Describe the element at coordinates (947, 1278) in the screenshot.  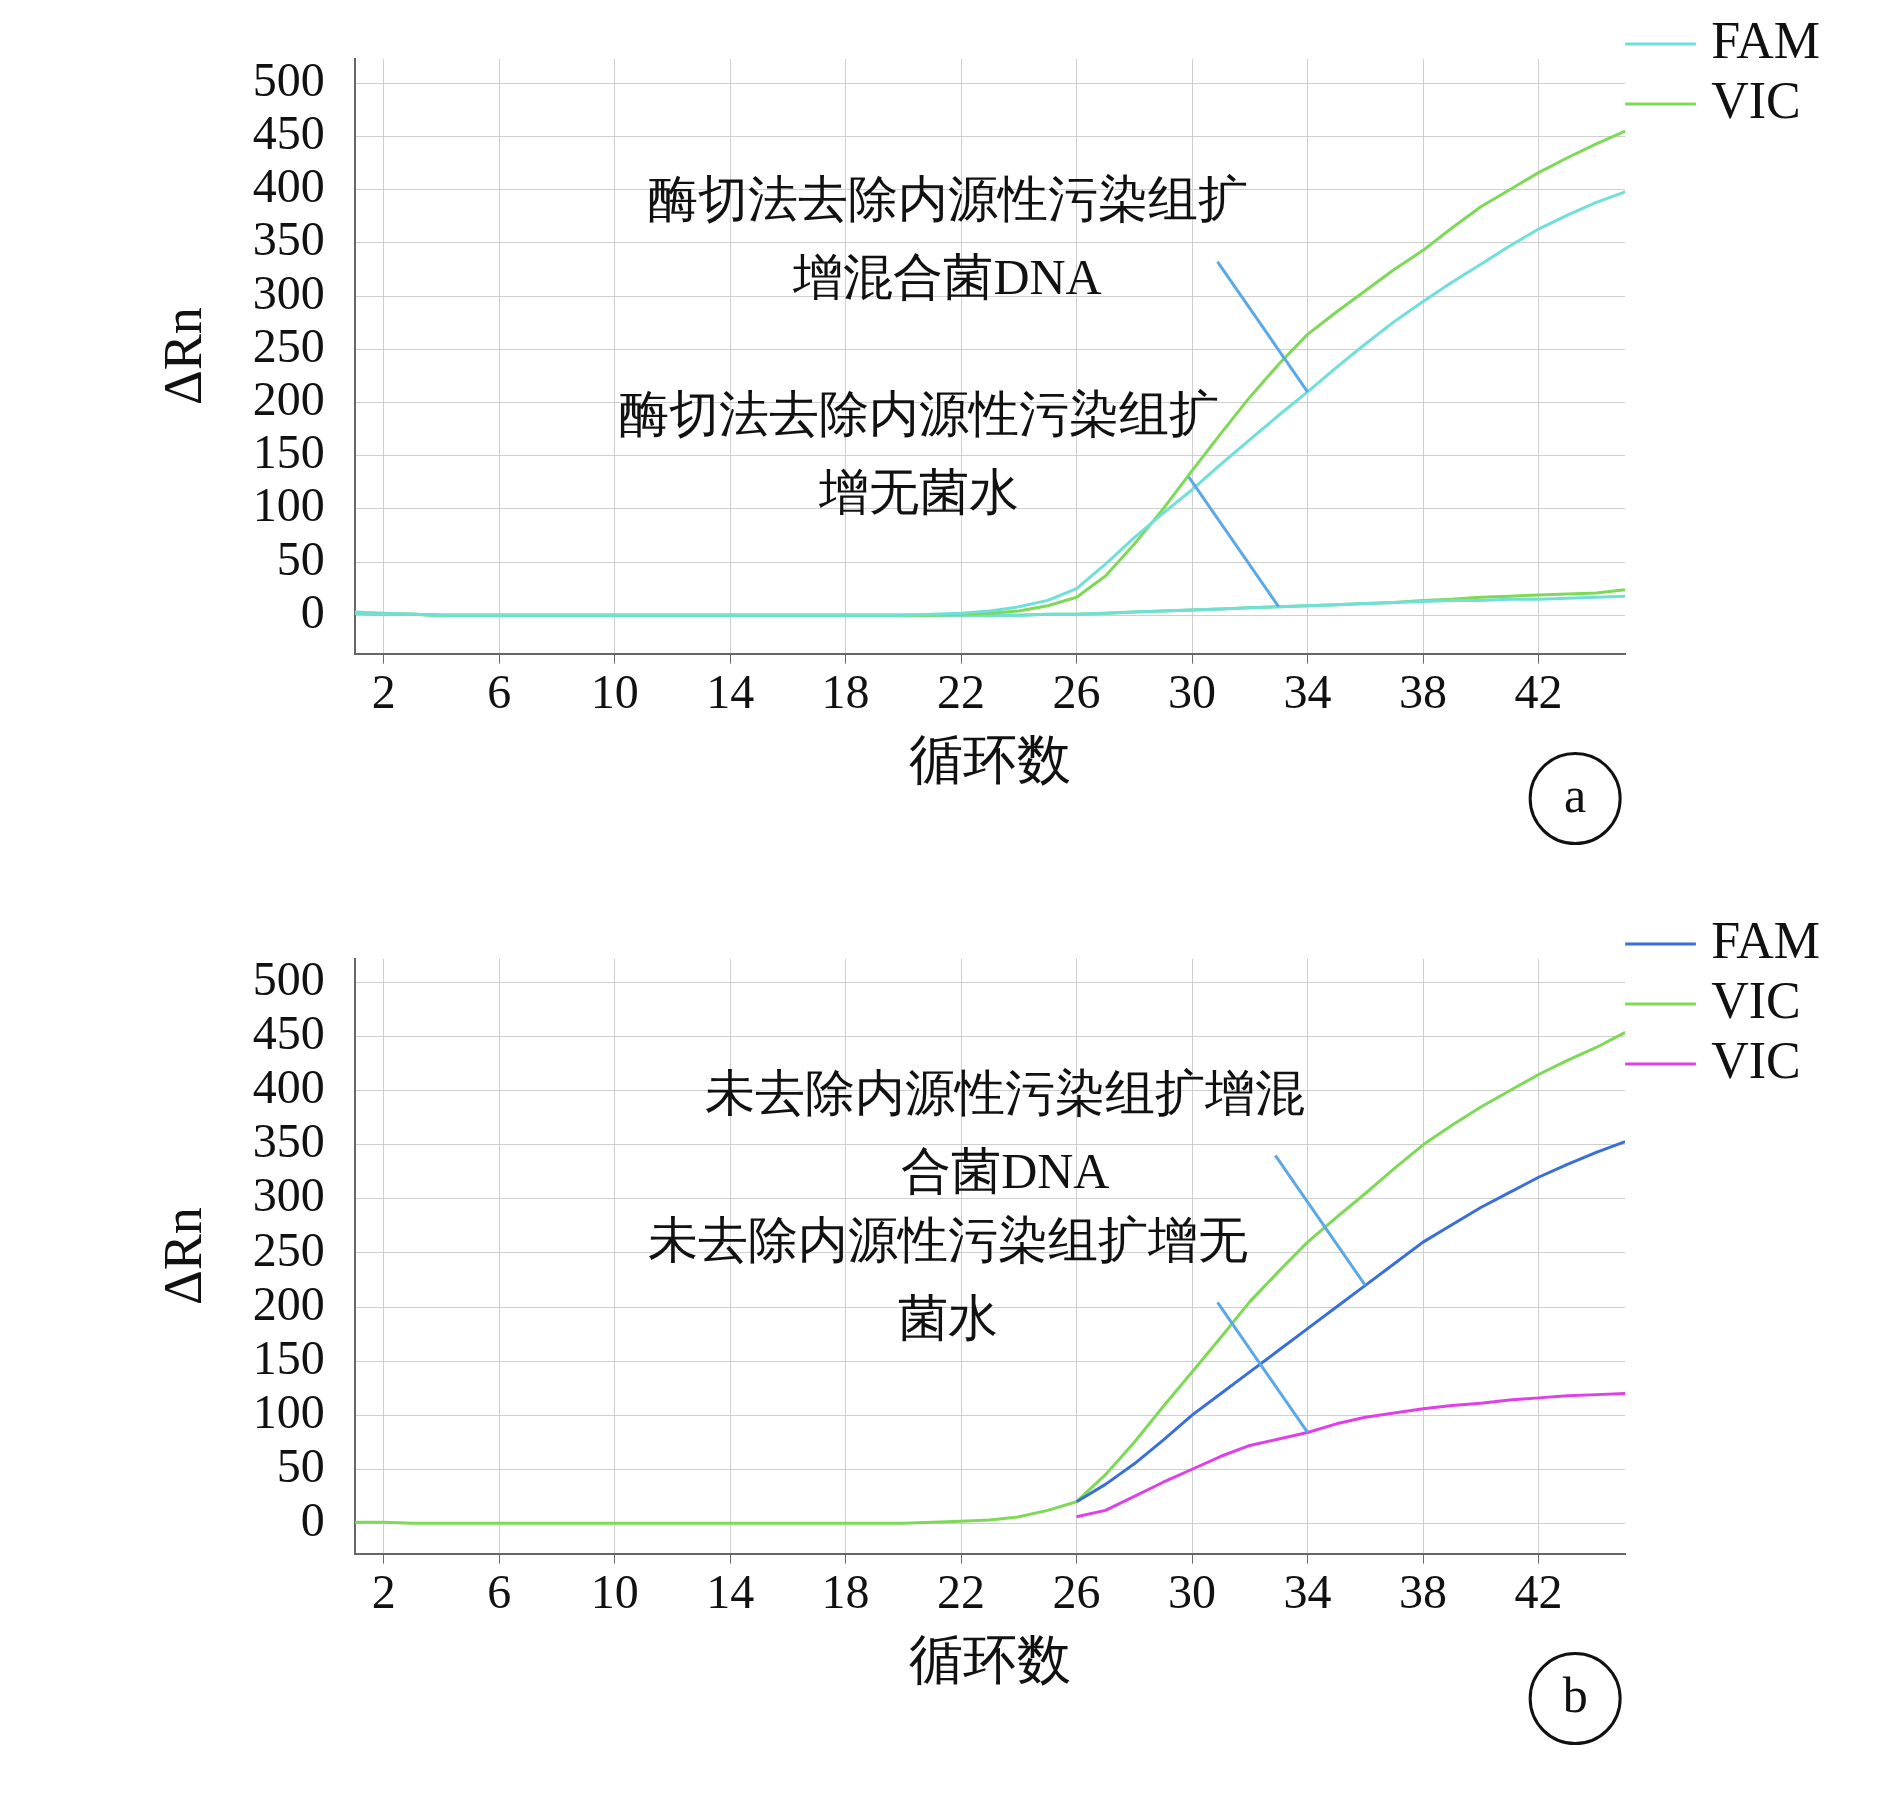
I see `annotation: 未去除内源性污染组扩增无菌水` at that location.